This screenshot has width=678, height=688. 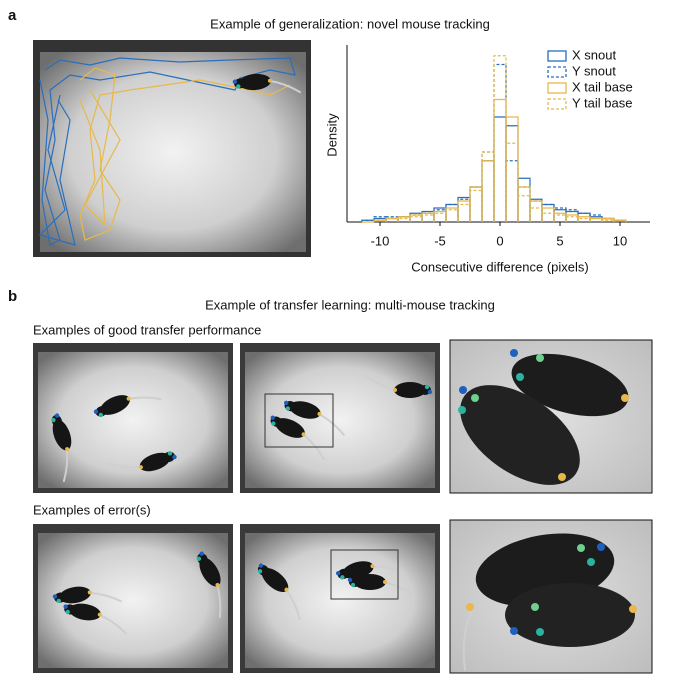 I want to click on panel-label: a, so click(x=12, y=15).